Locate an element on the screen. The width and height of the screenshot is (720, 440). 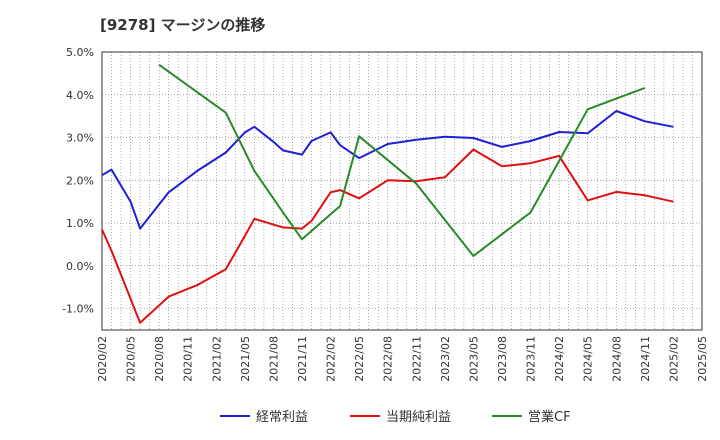
x-tick-label: 2022/08 is located at coordinates (388, 359).